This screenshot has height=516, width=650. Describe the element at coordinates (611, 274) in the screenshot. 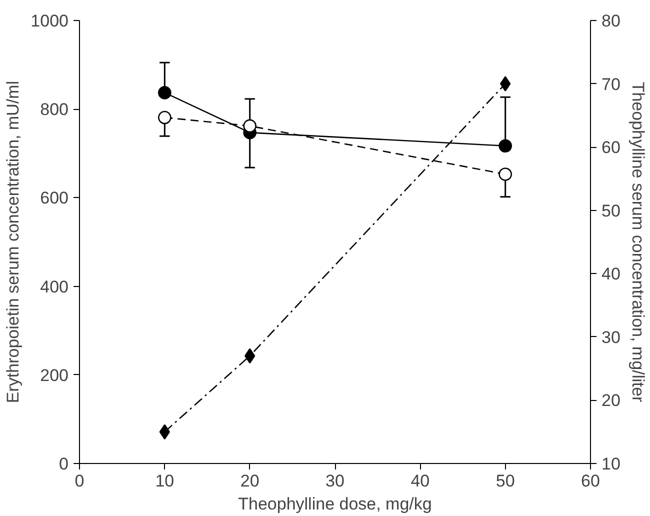

I see `y2-tick-label: 40` at that location.